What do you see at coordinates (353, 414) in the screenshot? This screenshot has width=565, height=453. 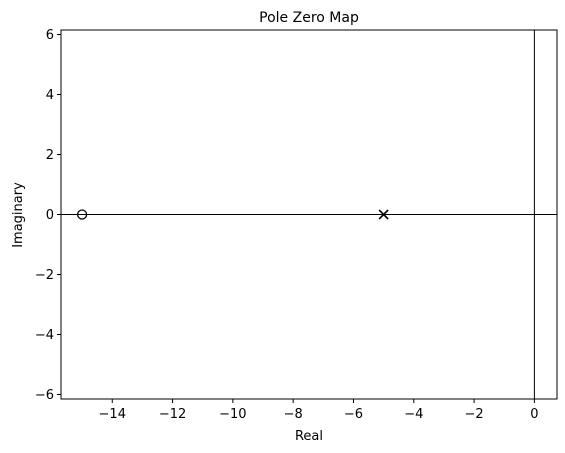 I see `x-tick-label: −6` at bounding box center [353, 414].